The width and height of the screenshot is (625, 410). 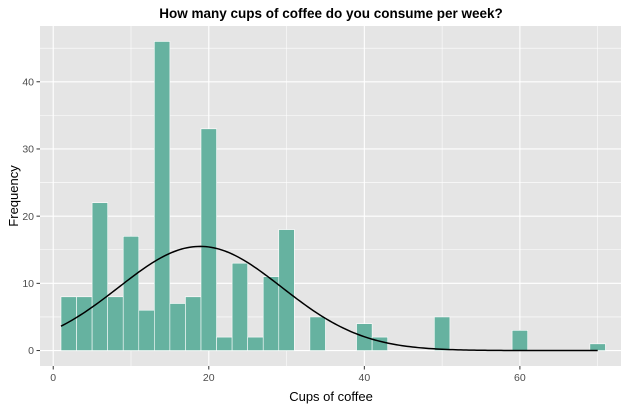 I want to click on y-tick-label: 40, so click(x=28, y=82).